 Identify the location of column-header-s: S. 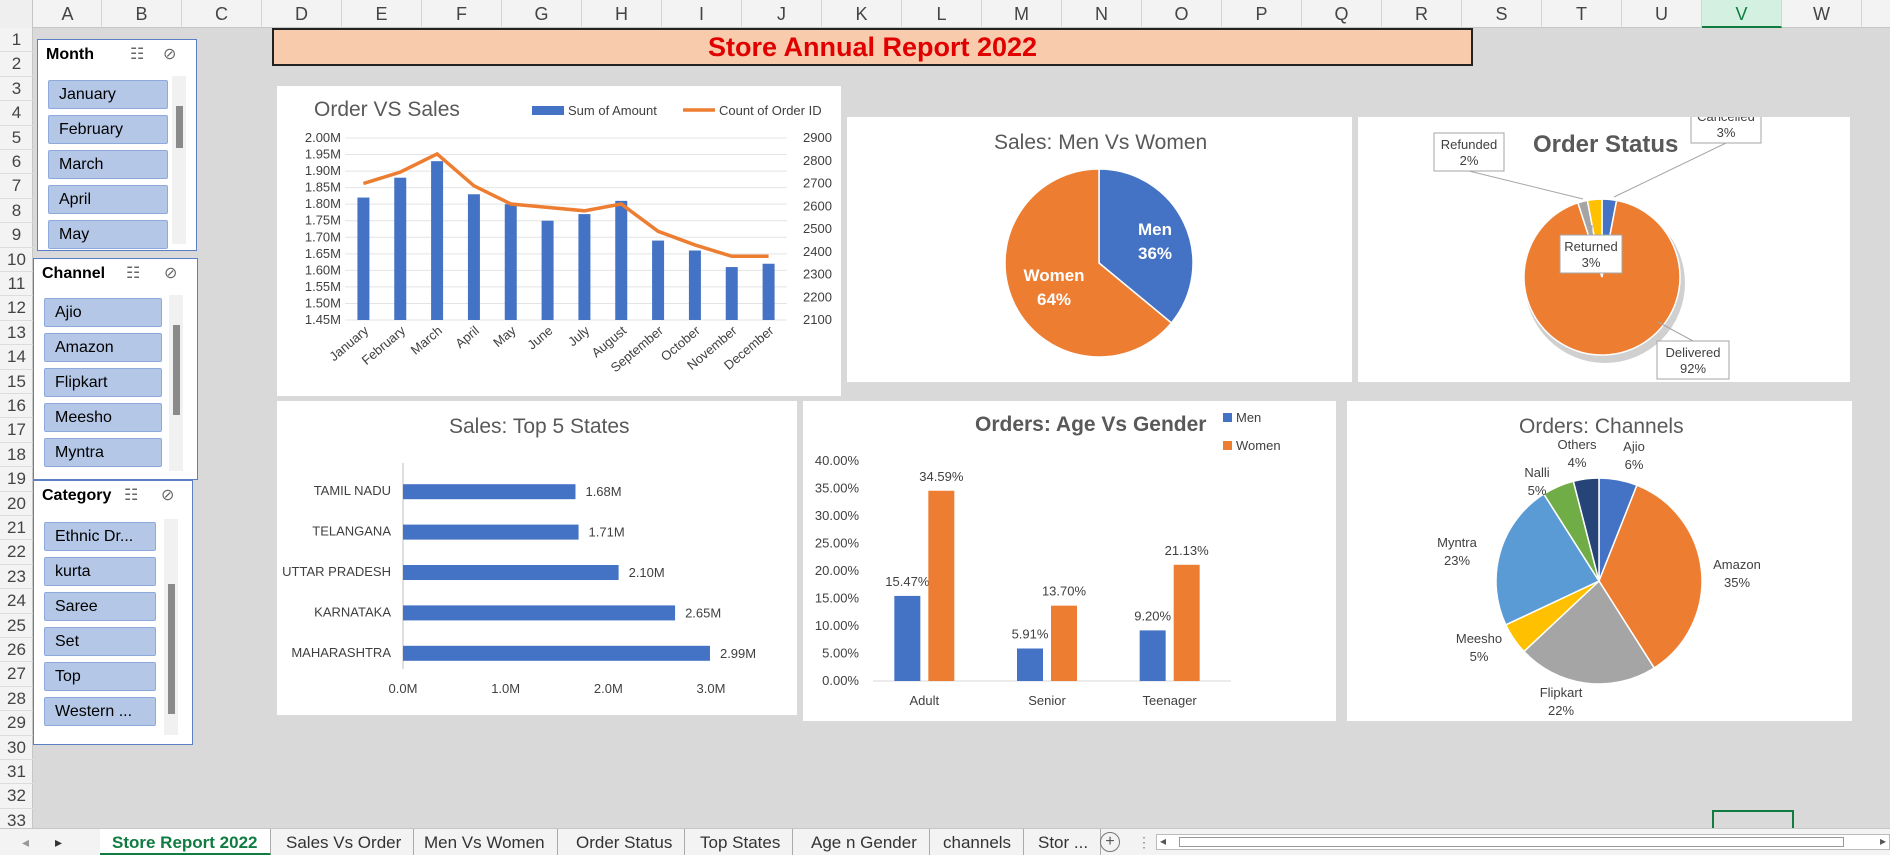
(1502, 14).